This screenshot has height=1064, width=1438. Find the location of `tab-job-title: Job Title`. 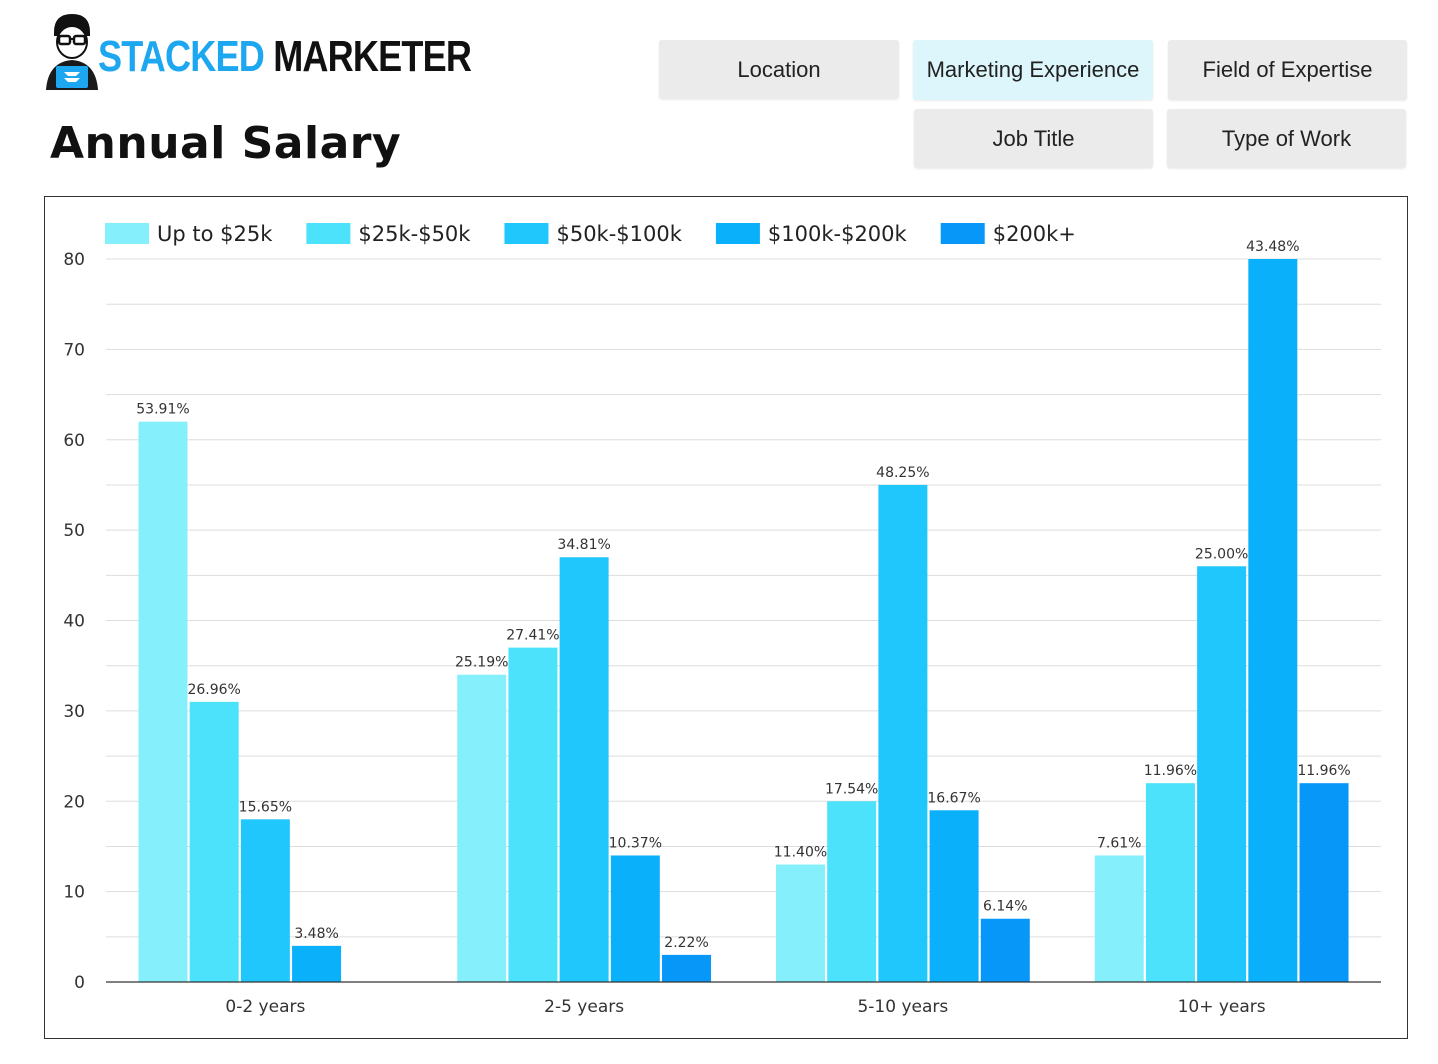

tab-job-title: Job Title is located at coordinates (1033, 138).